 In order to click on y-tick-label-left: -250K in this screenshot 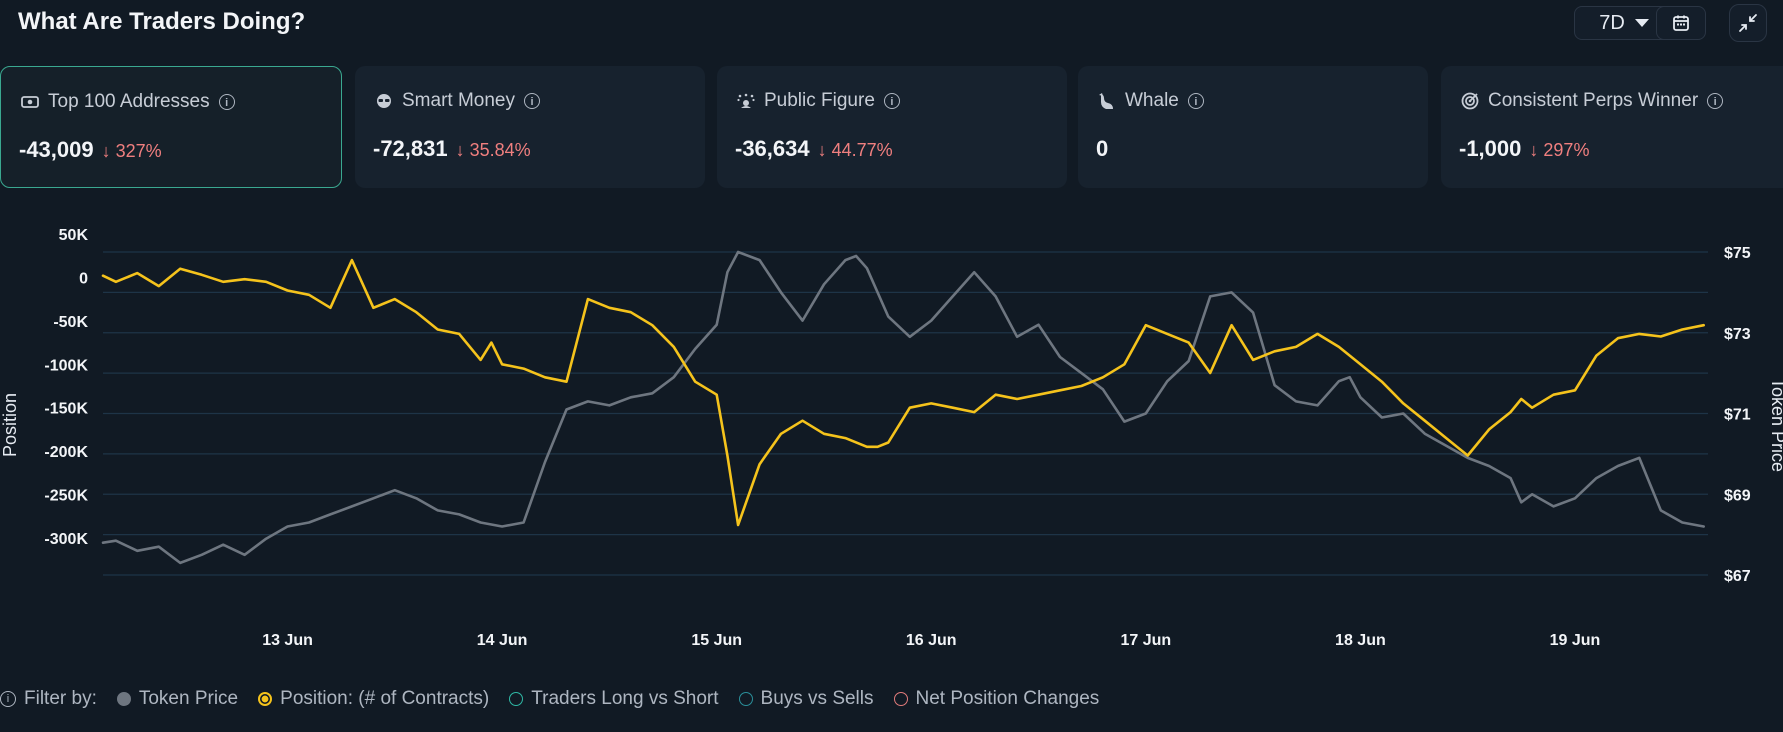, I will do `click(66, 496)`.